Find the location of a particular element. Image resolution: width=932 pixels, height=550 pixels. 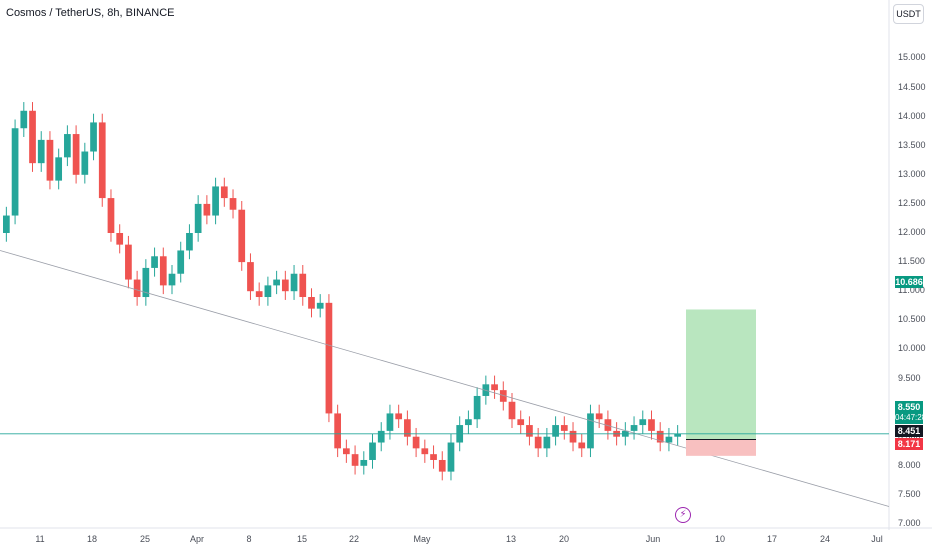

current-price-label: 8.550 04:47:28 is located at coordinates (911, 412).